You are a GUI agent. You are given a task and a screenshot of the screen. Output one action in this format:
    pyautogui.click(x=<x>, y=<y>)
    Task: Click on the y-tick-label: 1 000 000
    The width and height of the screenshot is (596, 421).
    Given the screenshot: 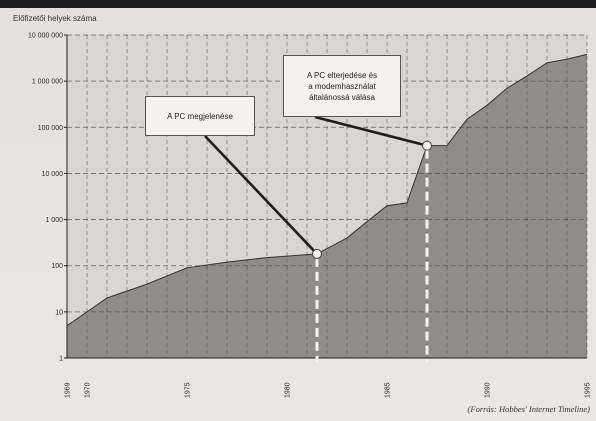 What is the action you would take?
    pyautogui.click(x=47, y=82)
    